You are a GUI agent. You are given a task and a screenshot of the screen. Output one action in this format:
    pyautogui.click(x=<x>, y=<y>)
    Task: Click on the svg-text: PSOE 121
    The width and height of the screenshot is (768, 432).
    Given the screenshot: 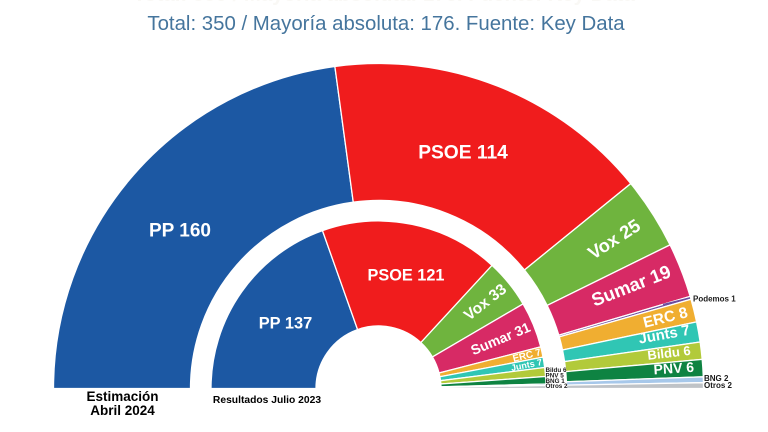 What is the action you would take?
    pyautogui.click(x=406, y=276)
    